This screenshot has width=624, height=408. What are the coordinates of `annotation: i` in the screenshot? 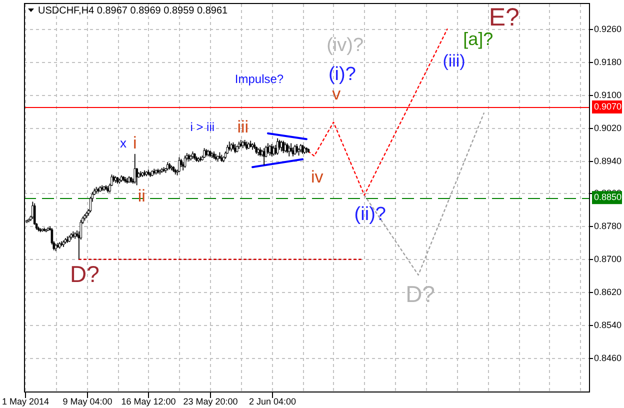 It's located at (134, 142).